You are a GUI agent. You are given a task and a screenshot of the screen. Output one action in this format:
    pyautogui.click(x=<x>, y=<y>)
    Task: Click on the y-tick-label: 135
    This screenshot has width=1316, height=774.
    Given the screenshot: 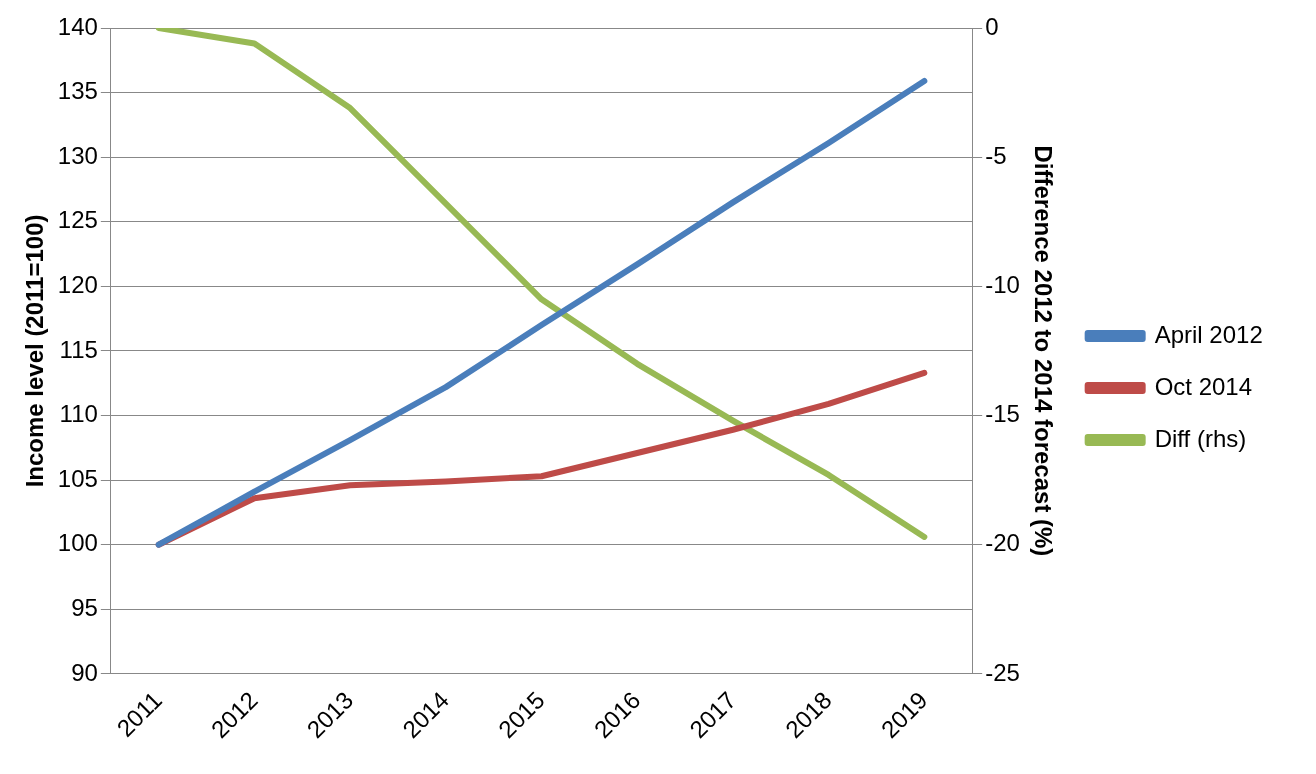 What is the action you would take?
    pyautogui.click(x=77, y=91)
    